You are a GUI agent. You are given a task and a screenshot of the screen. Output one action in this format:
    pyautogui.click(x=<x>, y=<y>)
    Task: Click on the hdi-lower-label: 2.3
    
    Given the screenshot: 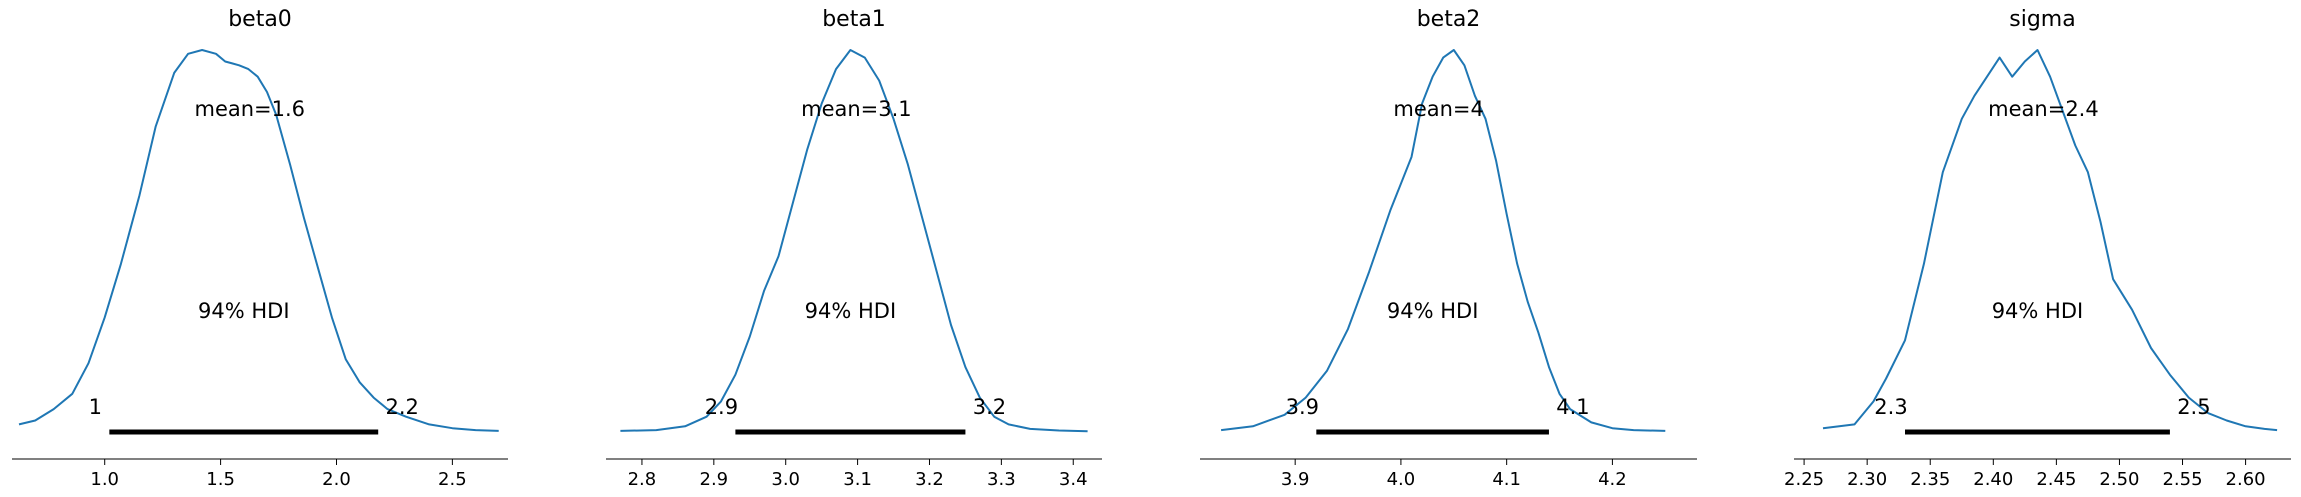 What is the action you would take?
    pyautogui.click(x=1890, y=407)
    